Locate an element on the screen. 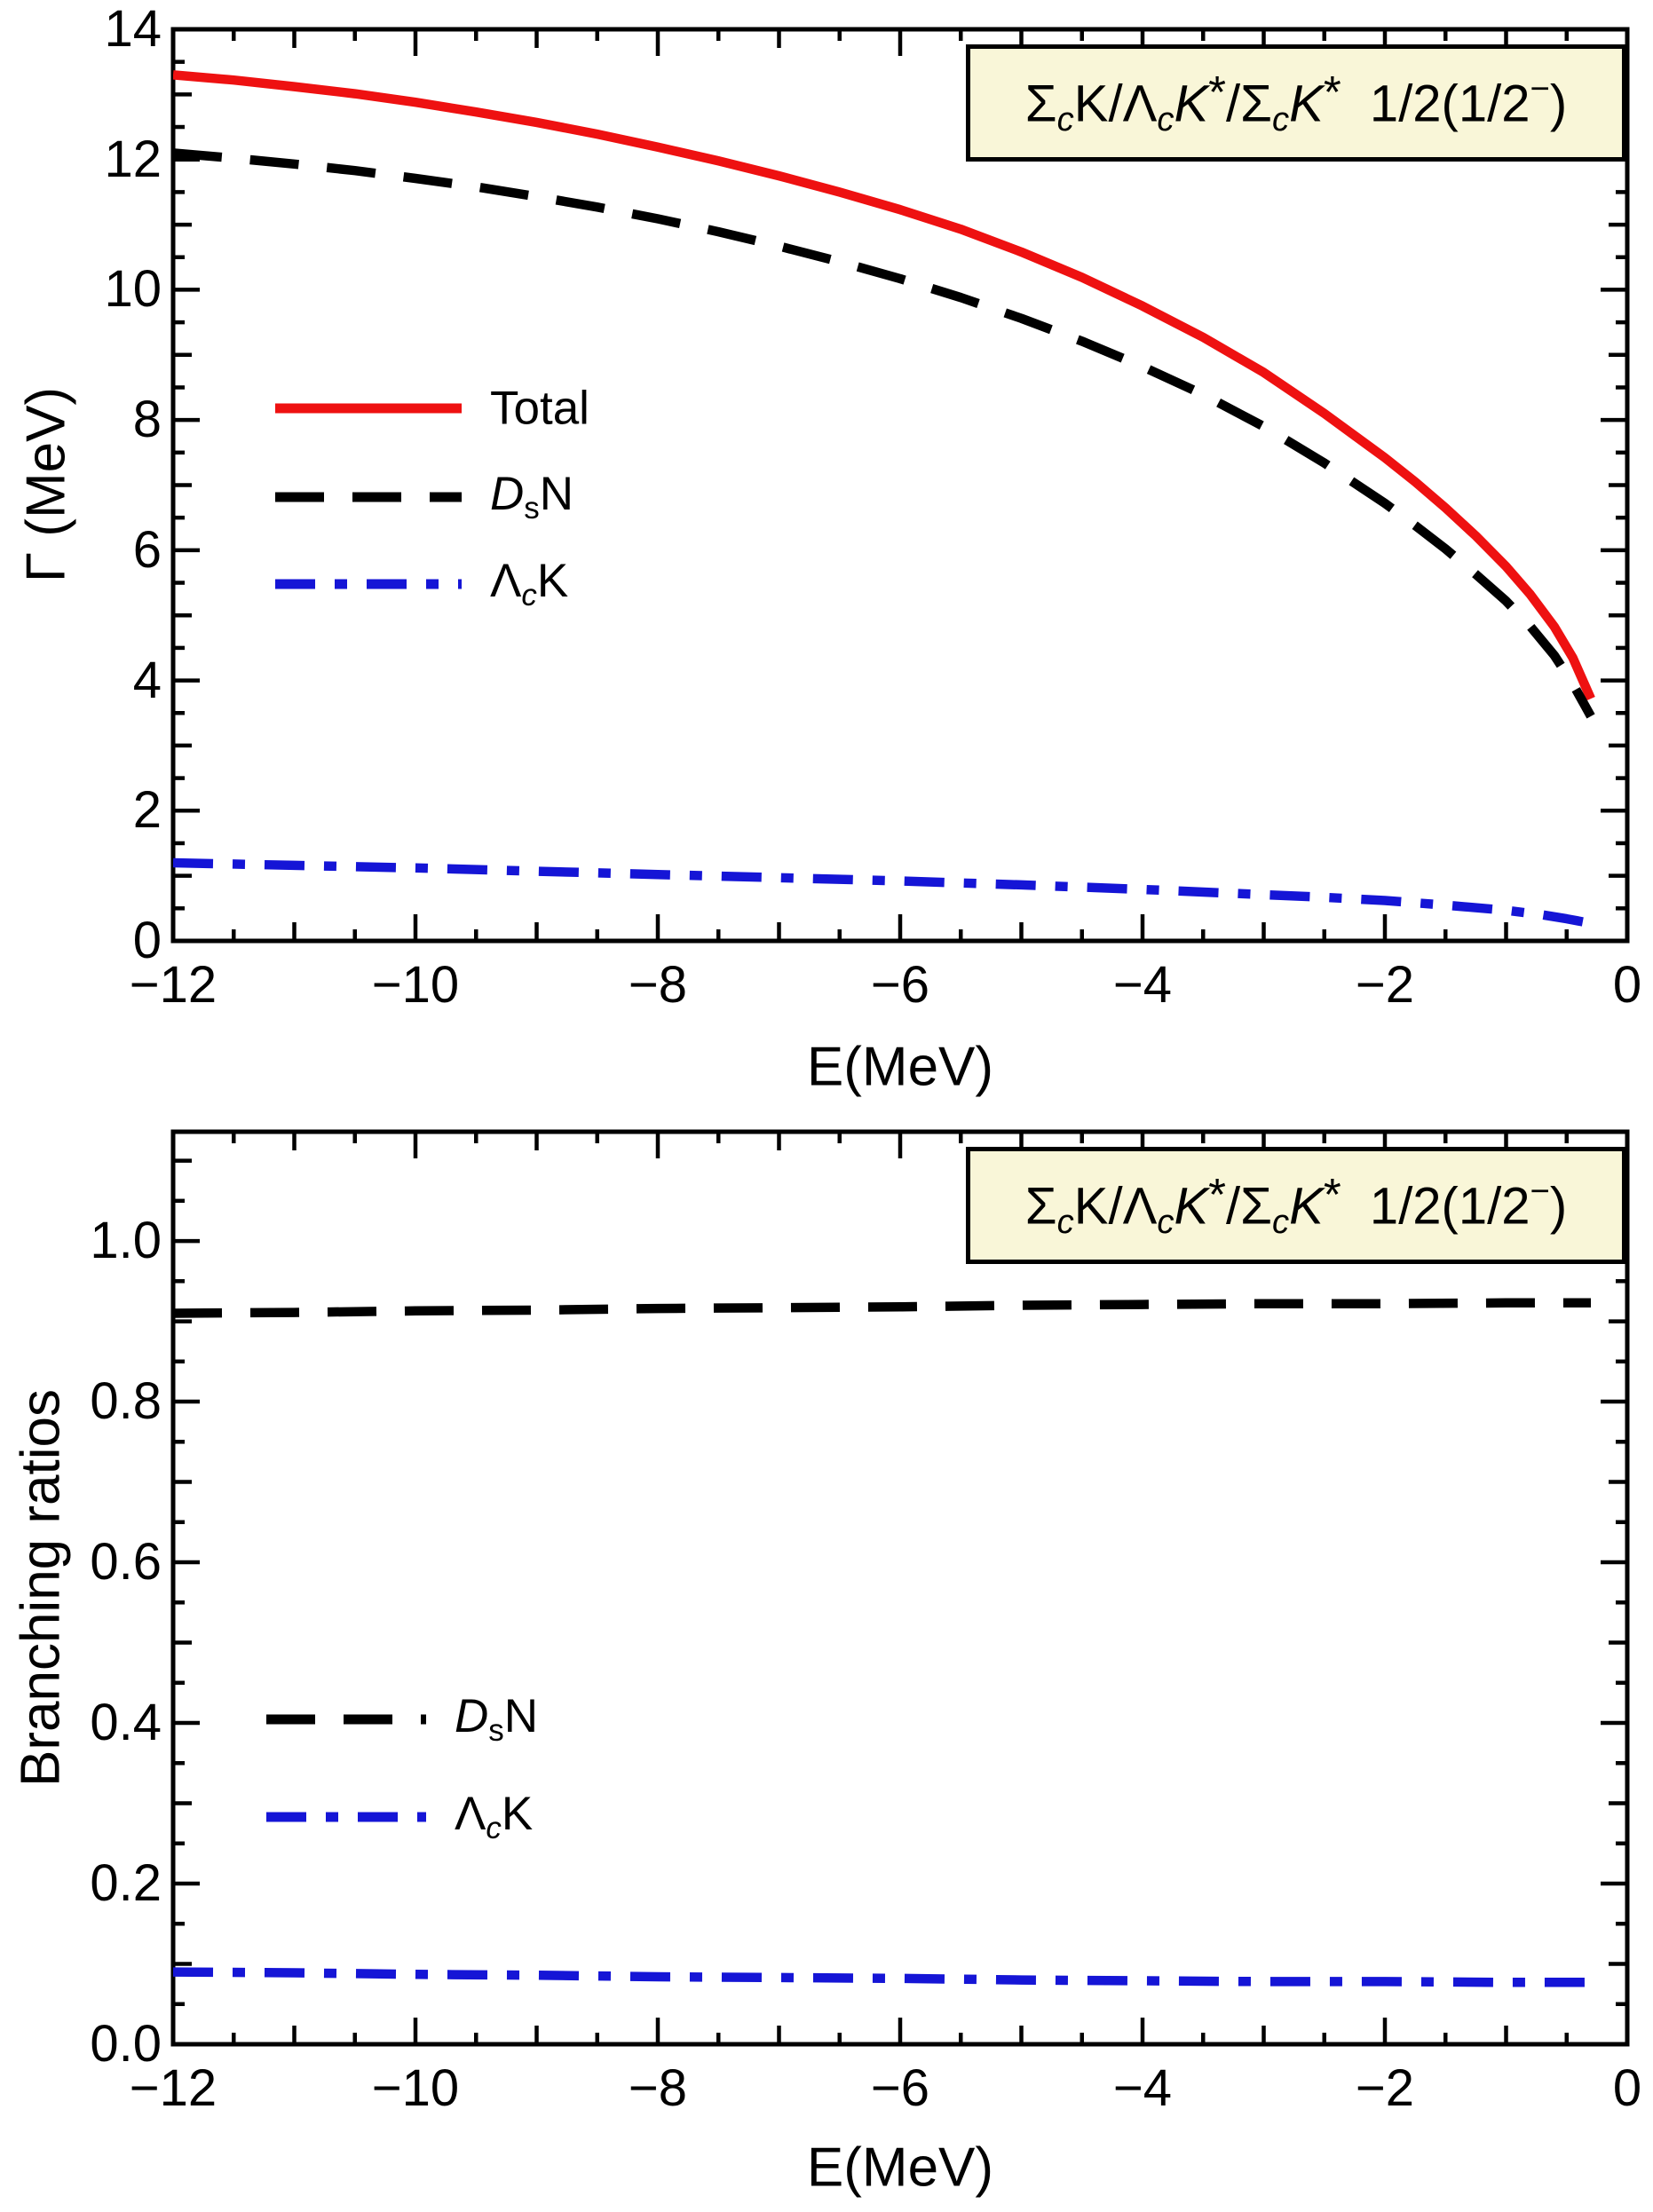  gamma-x-tick-label: −8 is located at coordinates (658, 985).